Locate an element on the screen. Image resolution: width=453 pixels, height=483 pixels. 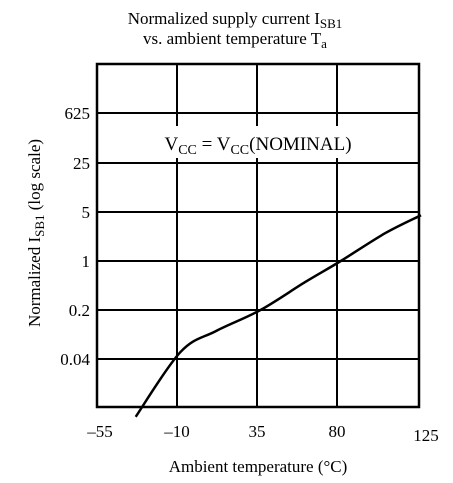
y-tick-label-5: 5 is located at coordinates (86, 212).